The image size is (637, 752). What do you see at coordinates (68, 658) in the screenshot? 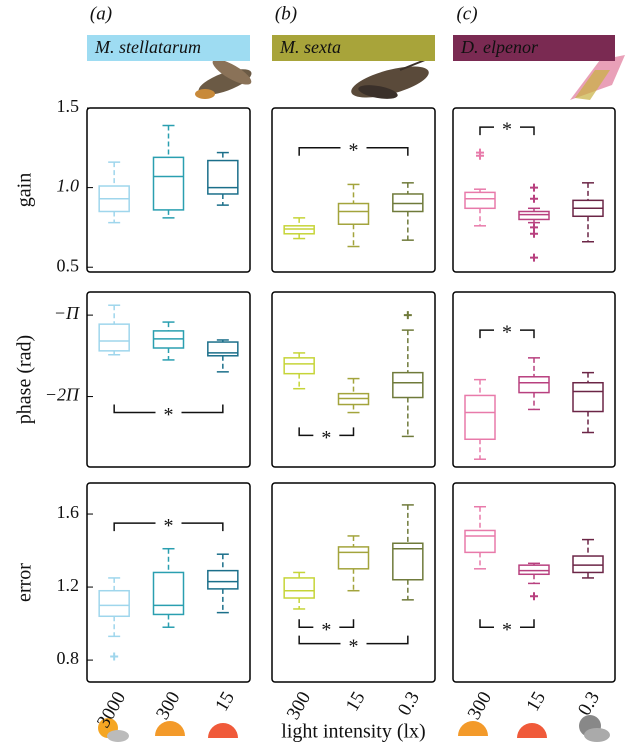
I see `y-tick-label: 0.8` at bounding box center [68, 658].